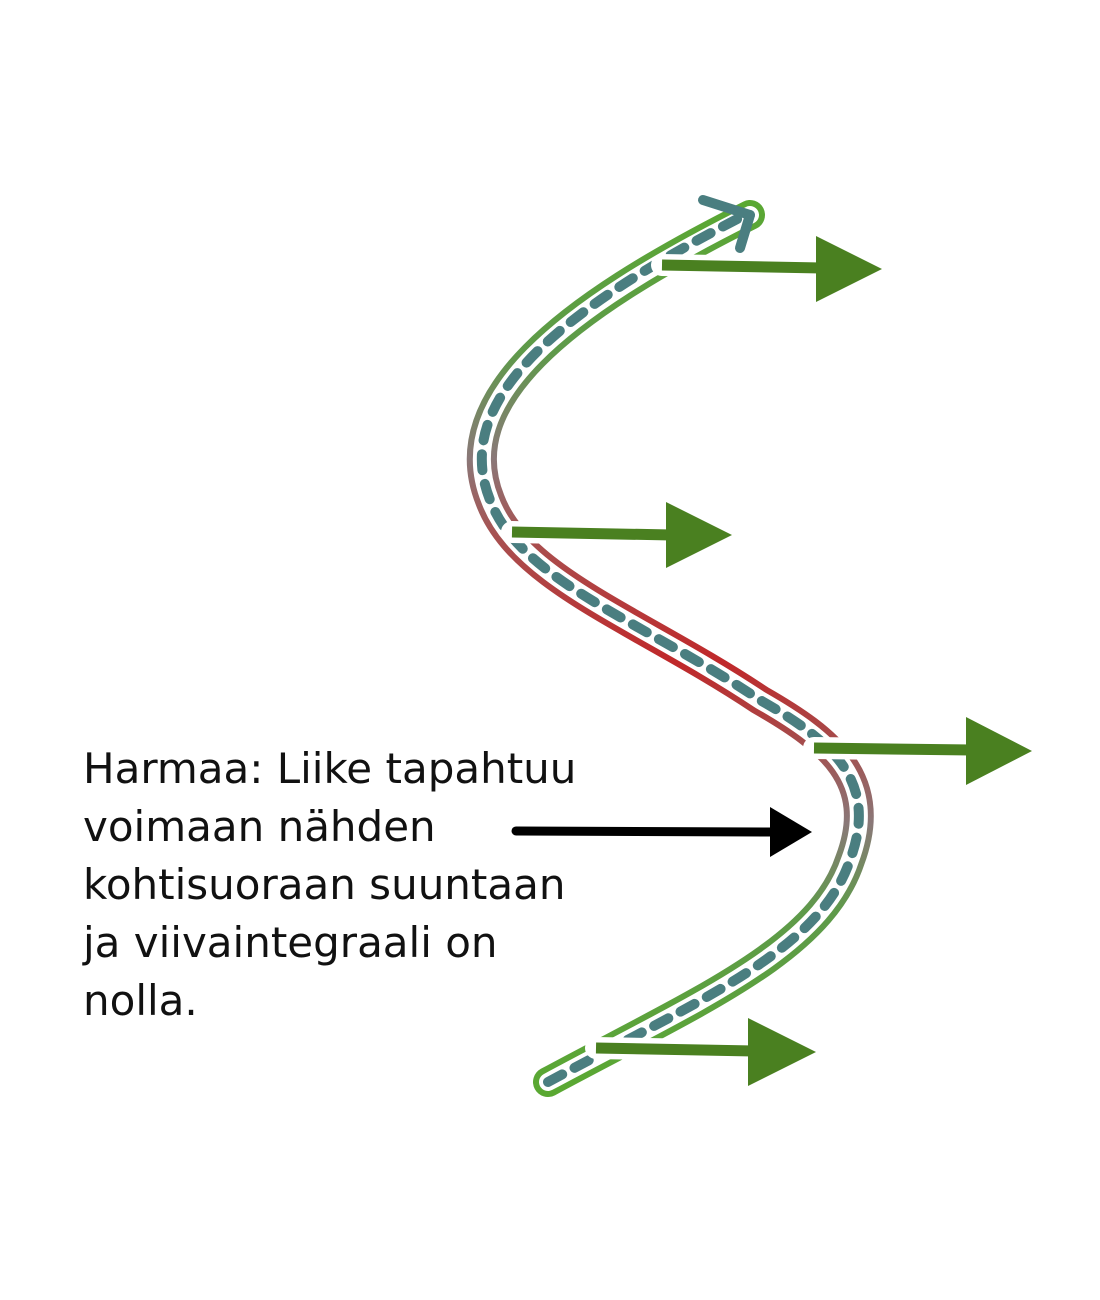 The height and width of the screenshot is (1300, 1100). What do you see at coordinates (661, 832) in the screenshot?
I see `pointer-arrow` at bounding box center [661, 832].